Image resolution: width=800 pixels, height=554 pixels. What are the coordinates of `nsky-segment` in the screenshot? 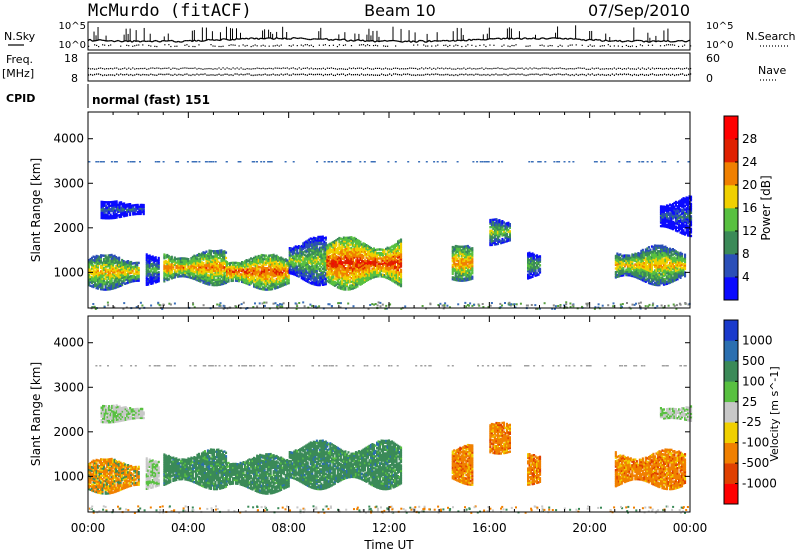 It's located at (301, 38).